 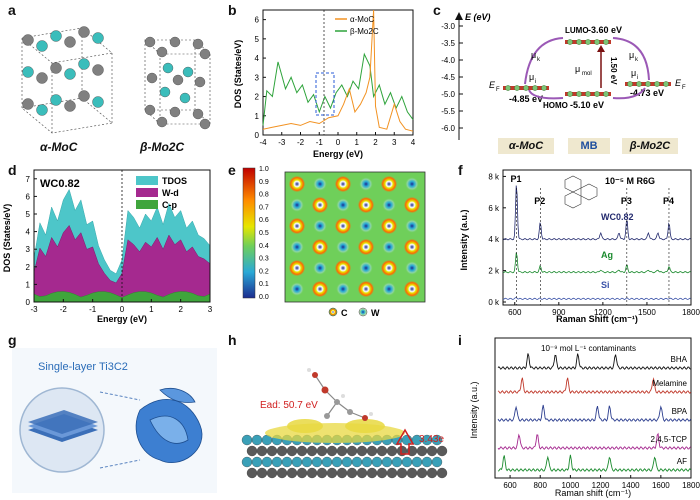 I want to click on ytick-label: 8 k, so click(x=494, y=176).